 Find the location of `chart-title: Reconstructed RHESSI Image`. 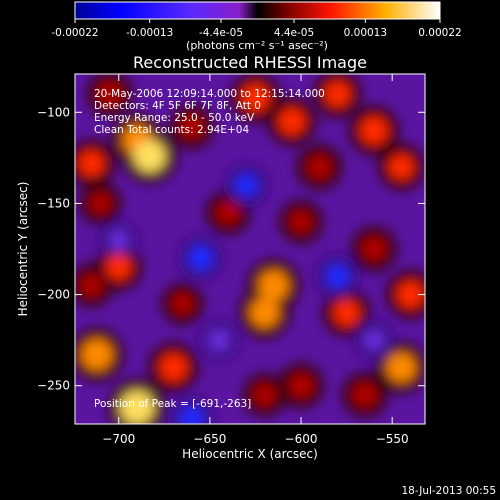

chart-title: Reconstructed RHESSI Image is located at coordinates (250, 62).